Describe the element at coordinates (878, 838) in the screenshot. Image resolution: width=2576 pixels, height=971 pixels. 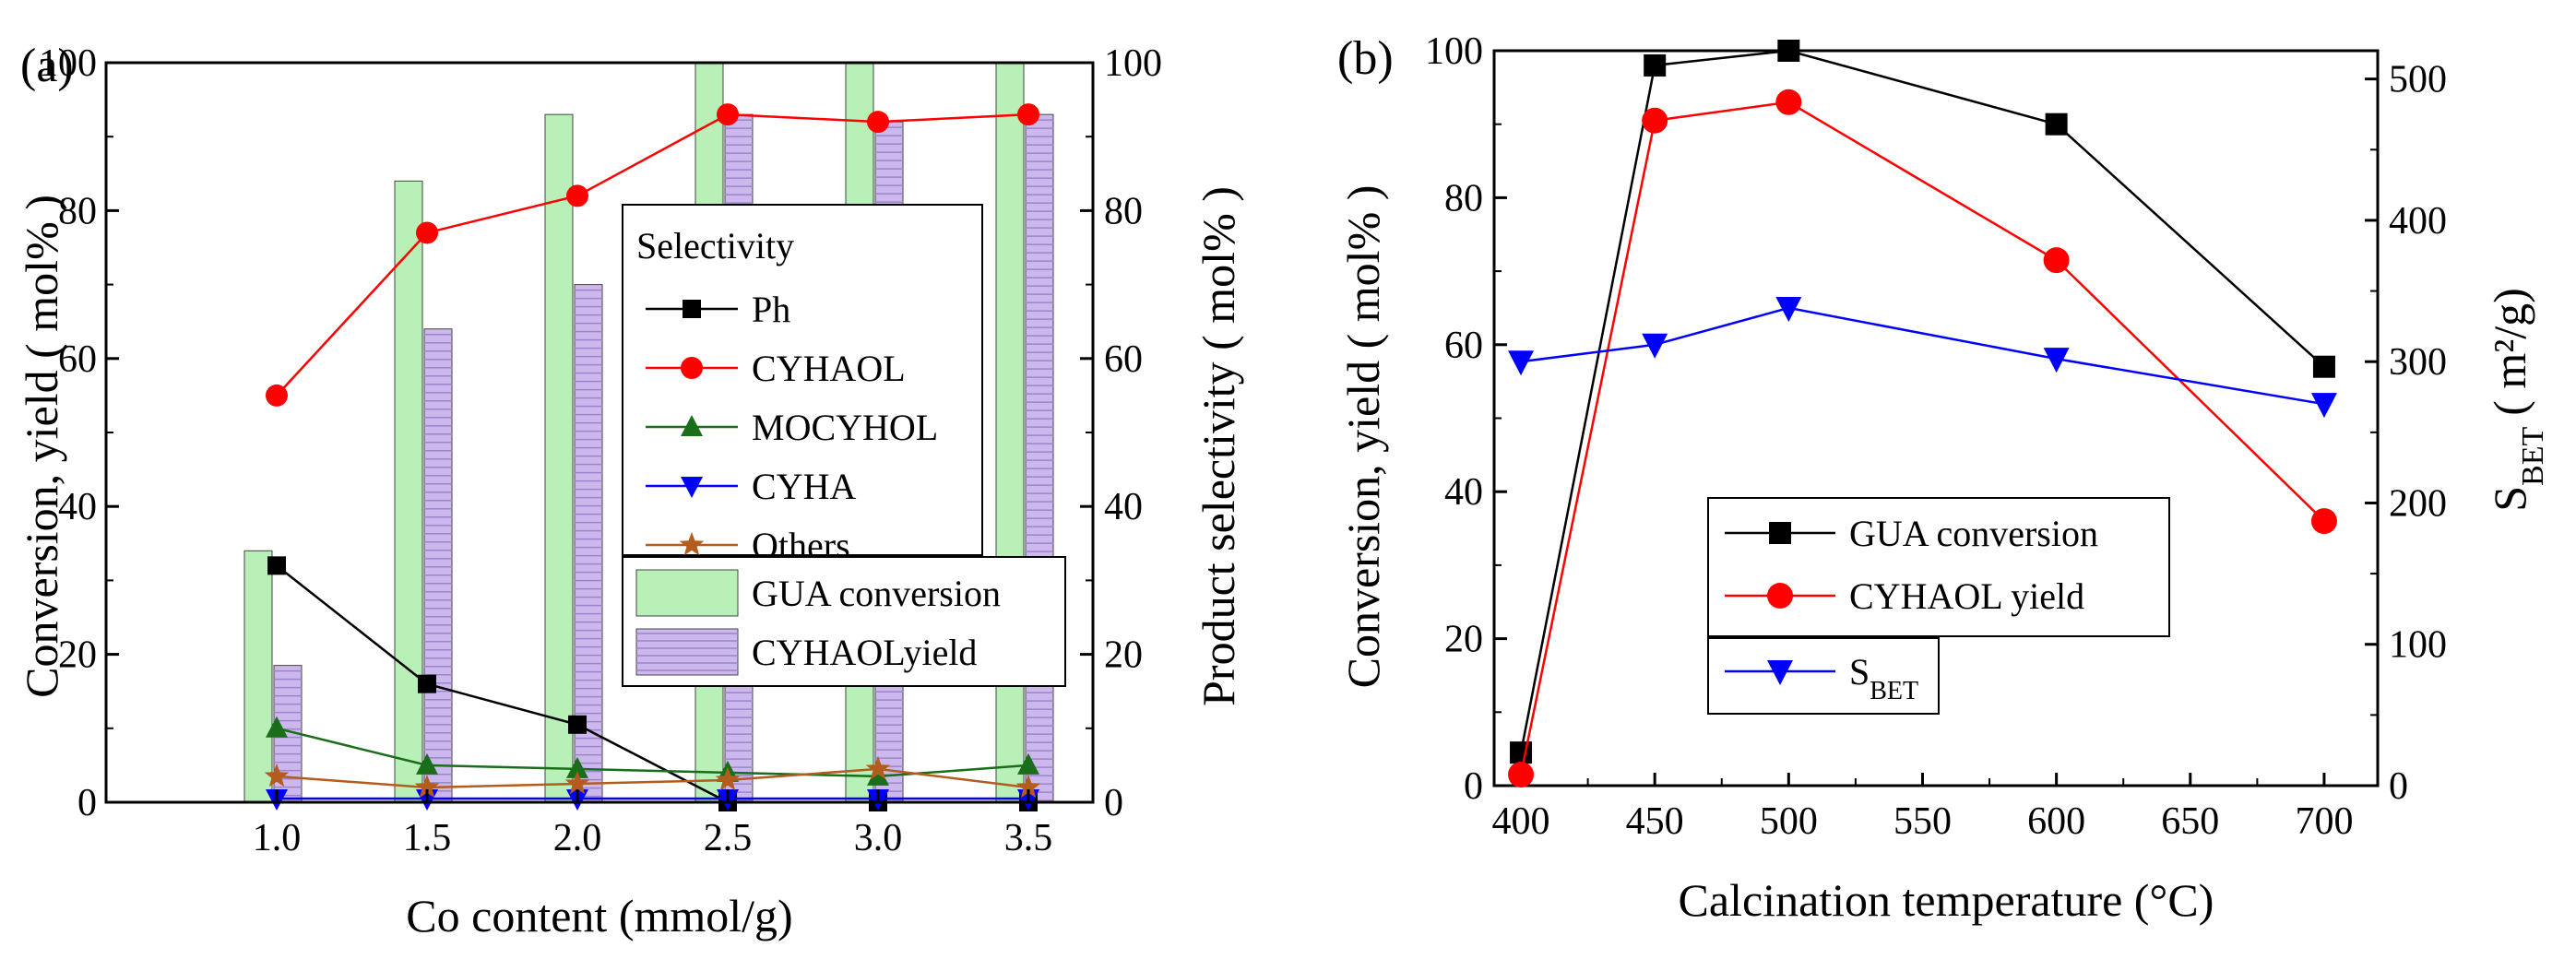
I see `xtick-label: 3.0` at that location.